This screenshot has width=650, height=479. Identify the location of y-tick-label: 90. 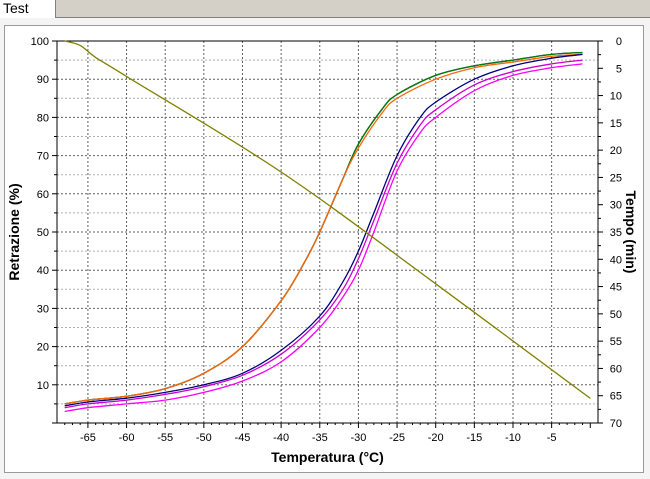
(43, 80).